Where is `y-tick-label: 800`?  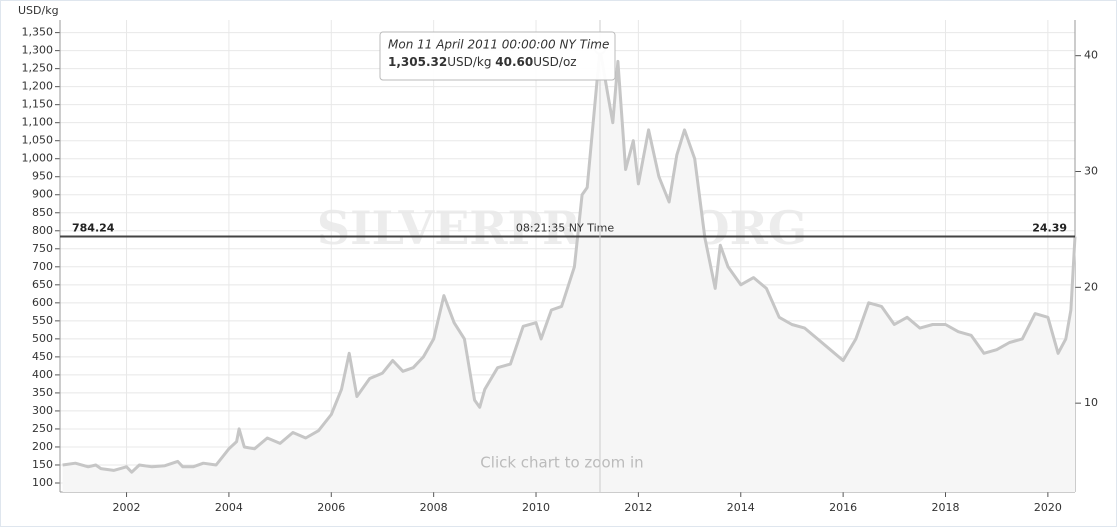 y-tick-label: 800 is located at coordinates (42, 230).